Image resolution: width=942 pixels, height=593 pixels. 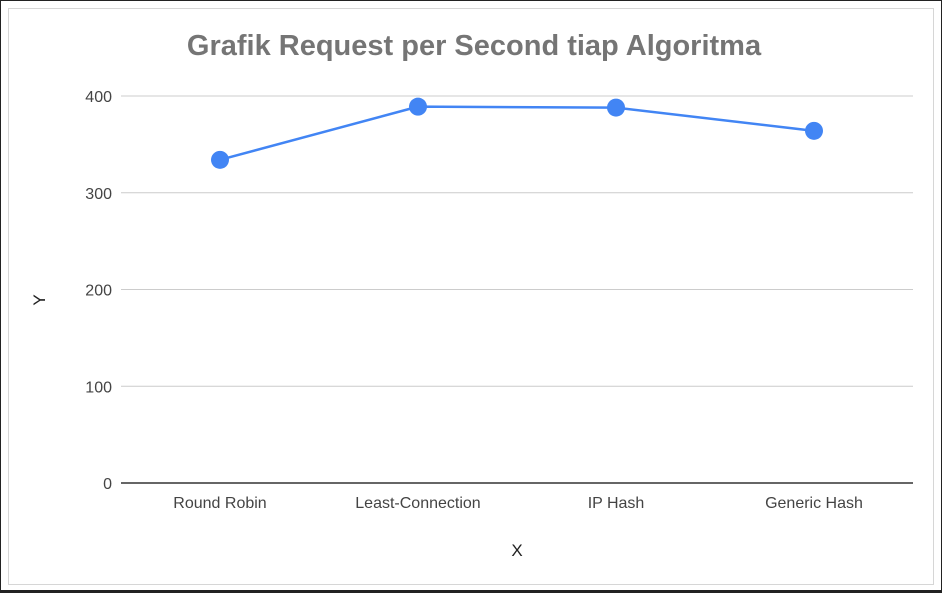 I want to click on x-tick-label: Generic Hash, so click(x=814, y=503).